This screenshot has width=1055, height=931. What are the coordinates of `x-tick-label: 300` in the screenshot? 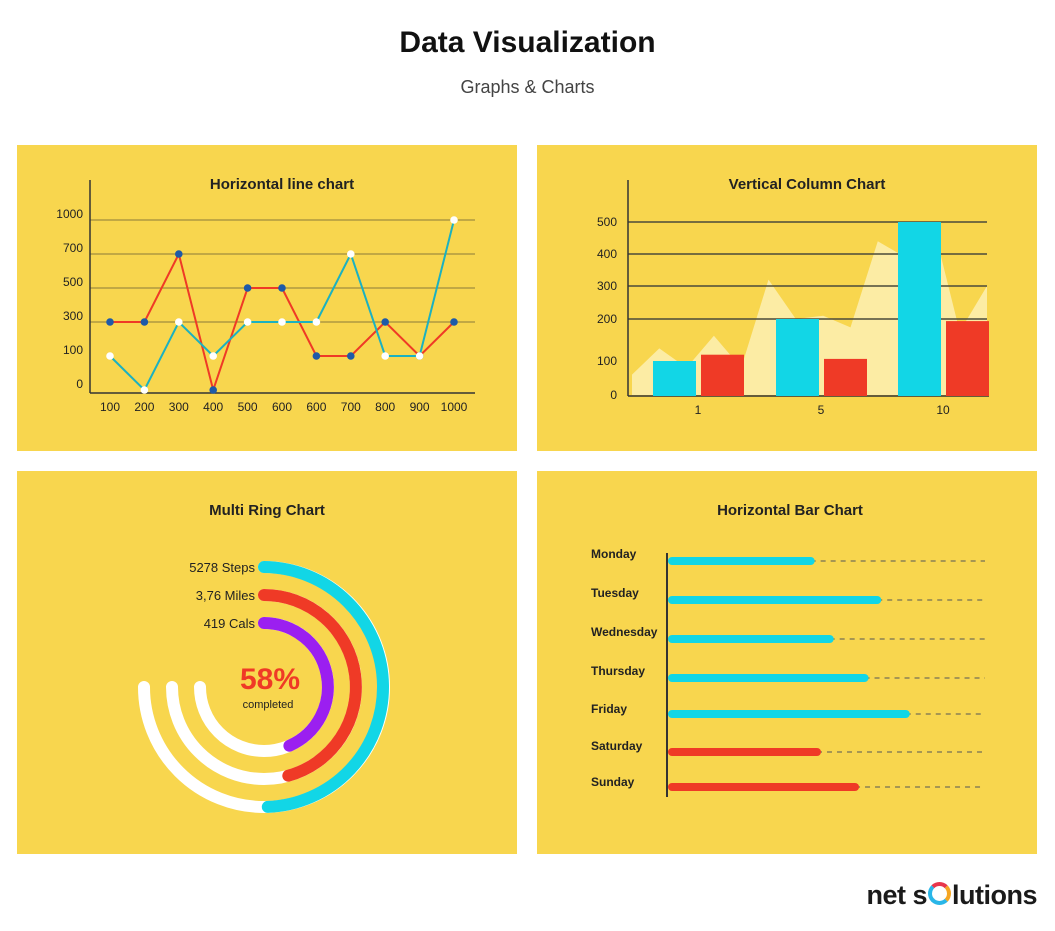 It's located at (179, 407).